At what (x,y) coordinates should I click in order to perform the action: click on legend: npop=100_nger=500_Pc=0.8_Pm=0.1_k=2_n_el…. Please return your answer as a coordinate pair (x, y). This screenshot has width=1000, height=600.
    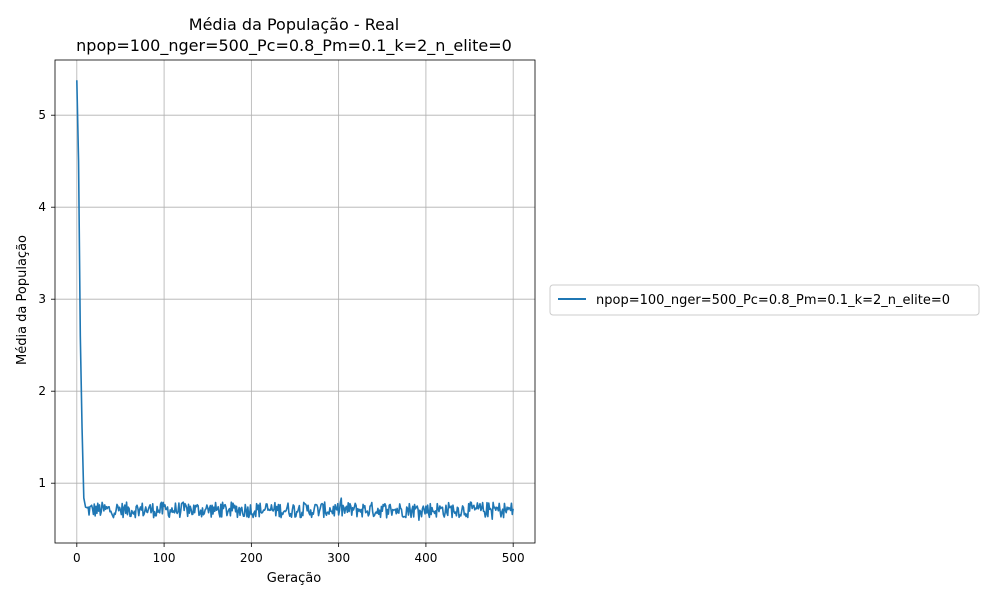
    Looking at the image, I should click on (764, 300).